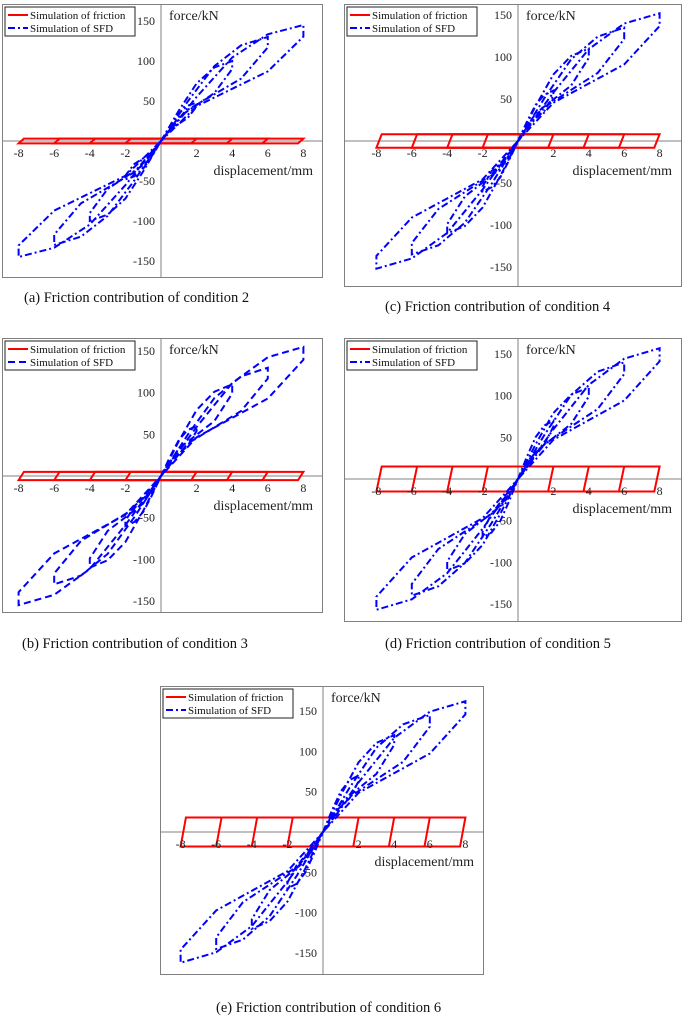 The image size is (685, 1020). Describe the element at coordinates (329, 1008) in the screenshot. I see `caption-e: (e) Friction contribution of condition 6` at that location.